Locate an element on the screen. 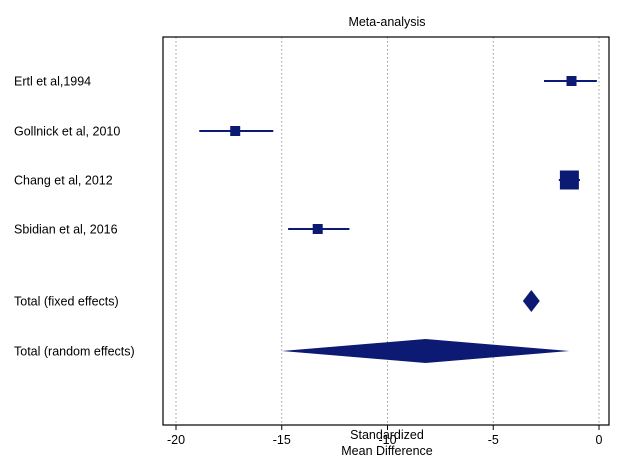 The image size is (617, 471). tick-label: 0 is located at coordinates (599, 440).